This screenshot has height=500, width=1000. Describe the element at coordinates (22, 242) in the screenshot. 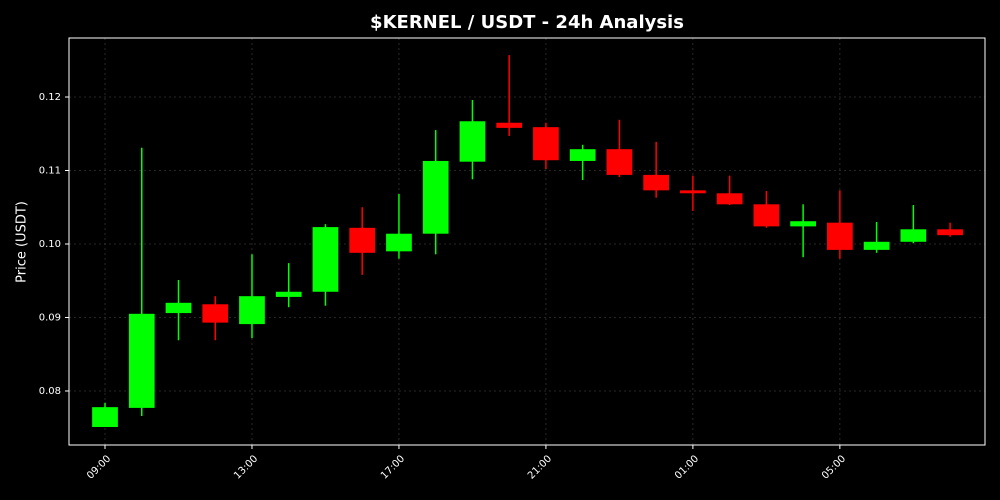

I see `y-axis-label: Price (USDT)` at that location.